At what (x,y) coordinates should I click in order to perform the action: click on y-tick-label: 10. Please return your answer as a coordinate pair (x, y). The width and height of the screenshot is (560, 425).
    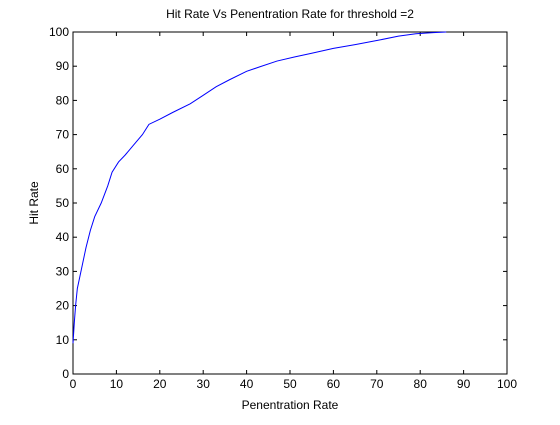
    Looking at the image, I should click on (63, 340).